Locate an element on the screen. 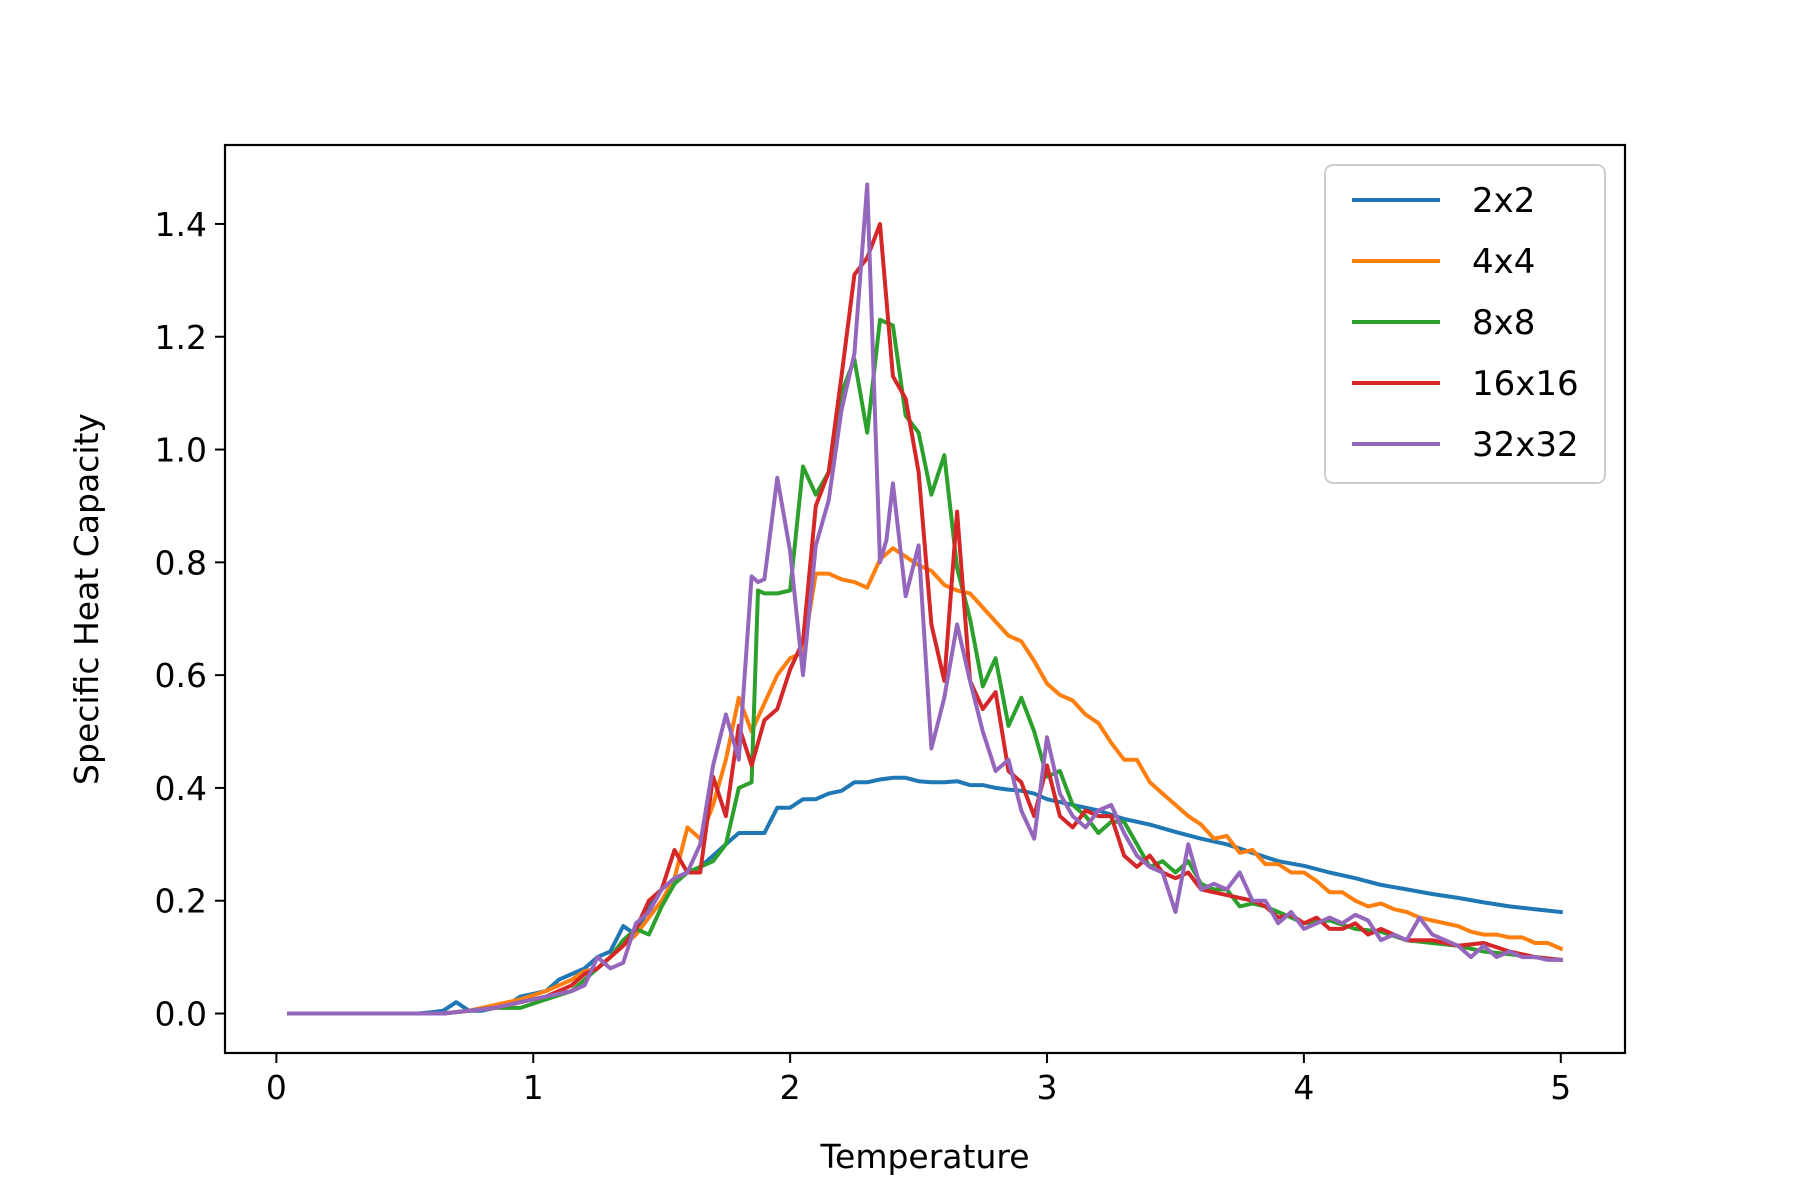  x-tick-label: 3 is located at coordinates (1047, 1087).